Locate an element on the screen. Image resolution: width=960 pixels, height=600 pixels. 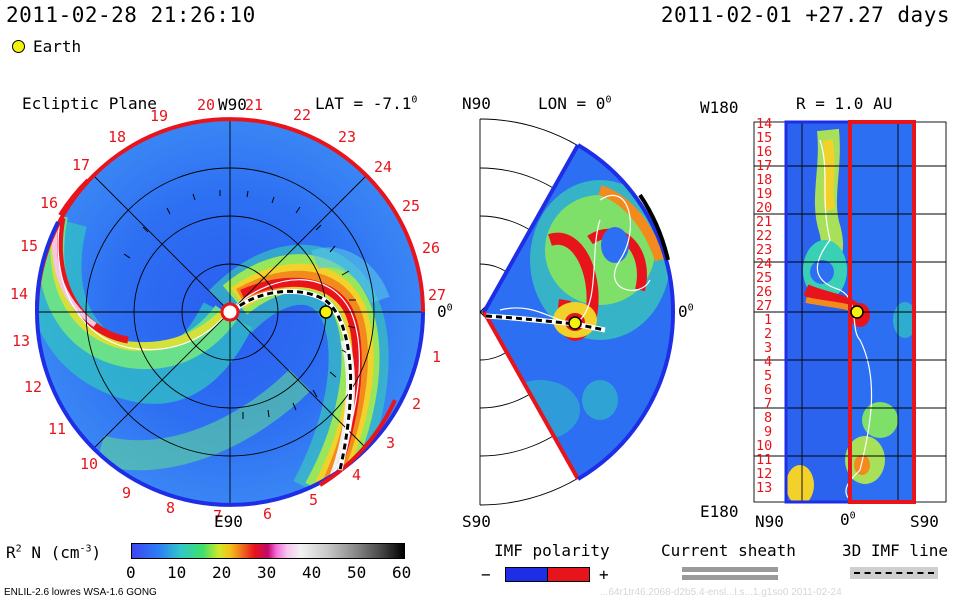
colorbar-tick: 30 is located at coordinates (267, 572).